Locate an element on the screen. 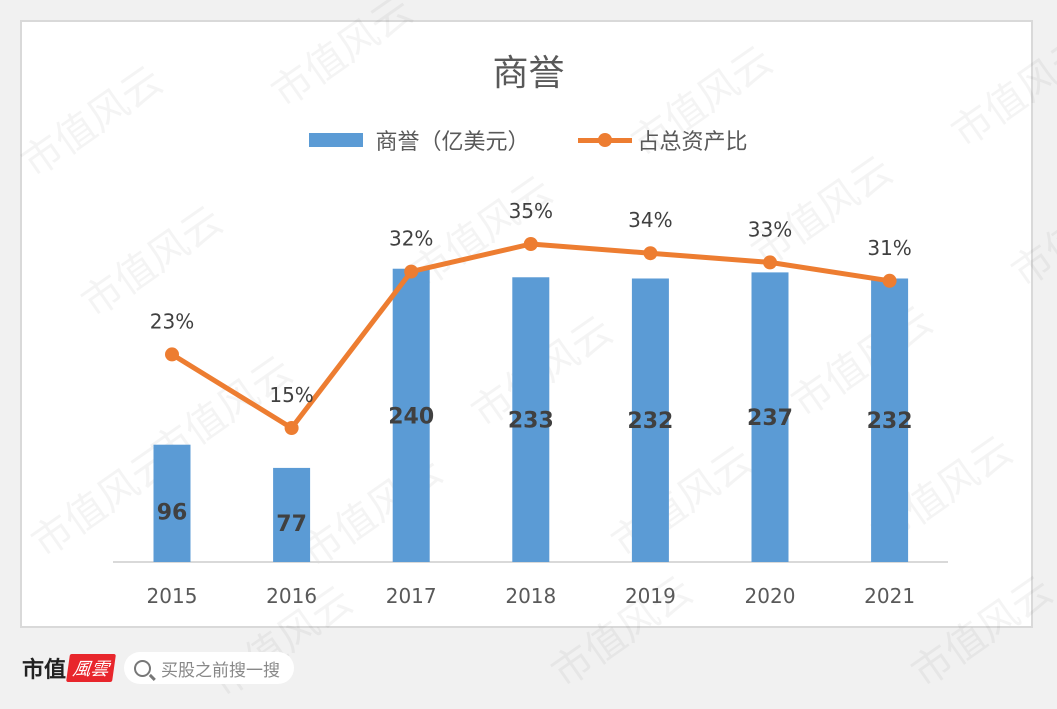 The image size is (1057, 709). search-placeholder: 买股之前搜一搜 is located at coordinates (221, 670).